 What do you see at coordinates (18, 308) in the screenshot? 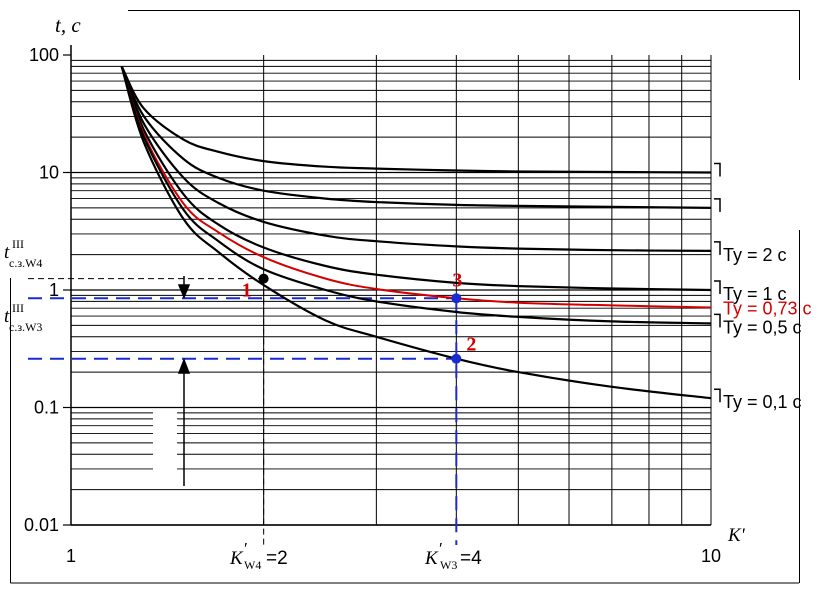
I see `t-w3-sup: III` at bounding box center [18, 308].